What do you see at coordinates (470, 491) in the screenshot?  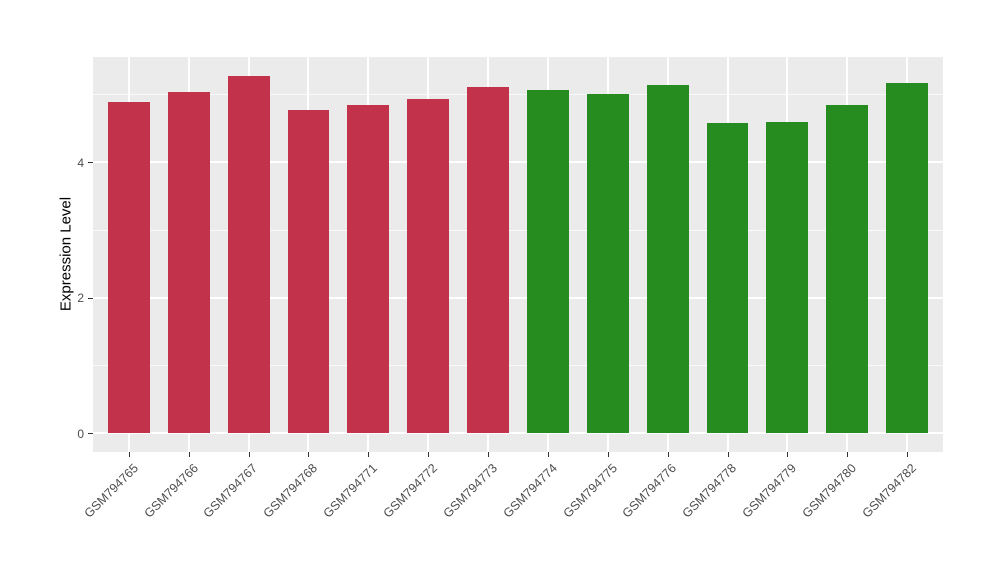 I see `x-tick-label-GSM794773: GSM794773` at bounding box center [470, 491].